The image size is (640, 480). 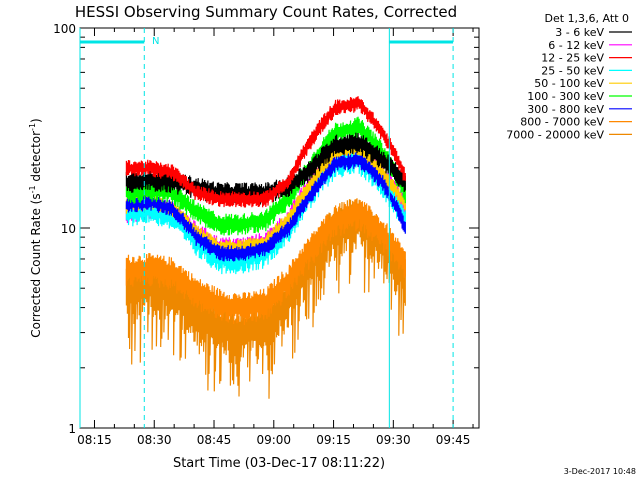 I want to click on series-800-7000kev, so click(x=265, y=262).